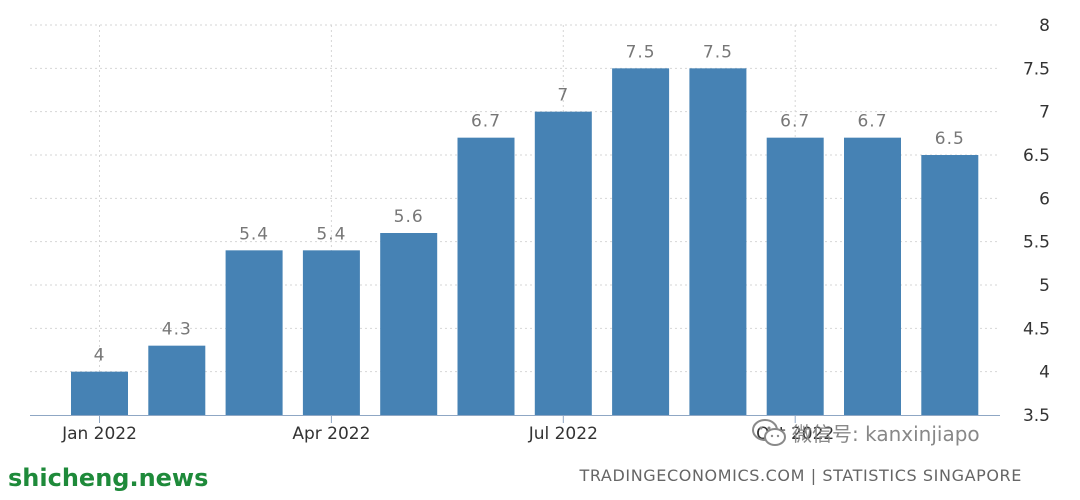 Image resolution: width=1080 pixels, height=500 pixels. What do you see at coordinates (886, 434) in the screenshot?
I see `wechat-watermark-text: 微信号: kanxinjiapo` at bounding box center [886, 434].